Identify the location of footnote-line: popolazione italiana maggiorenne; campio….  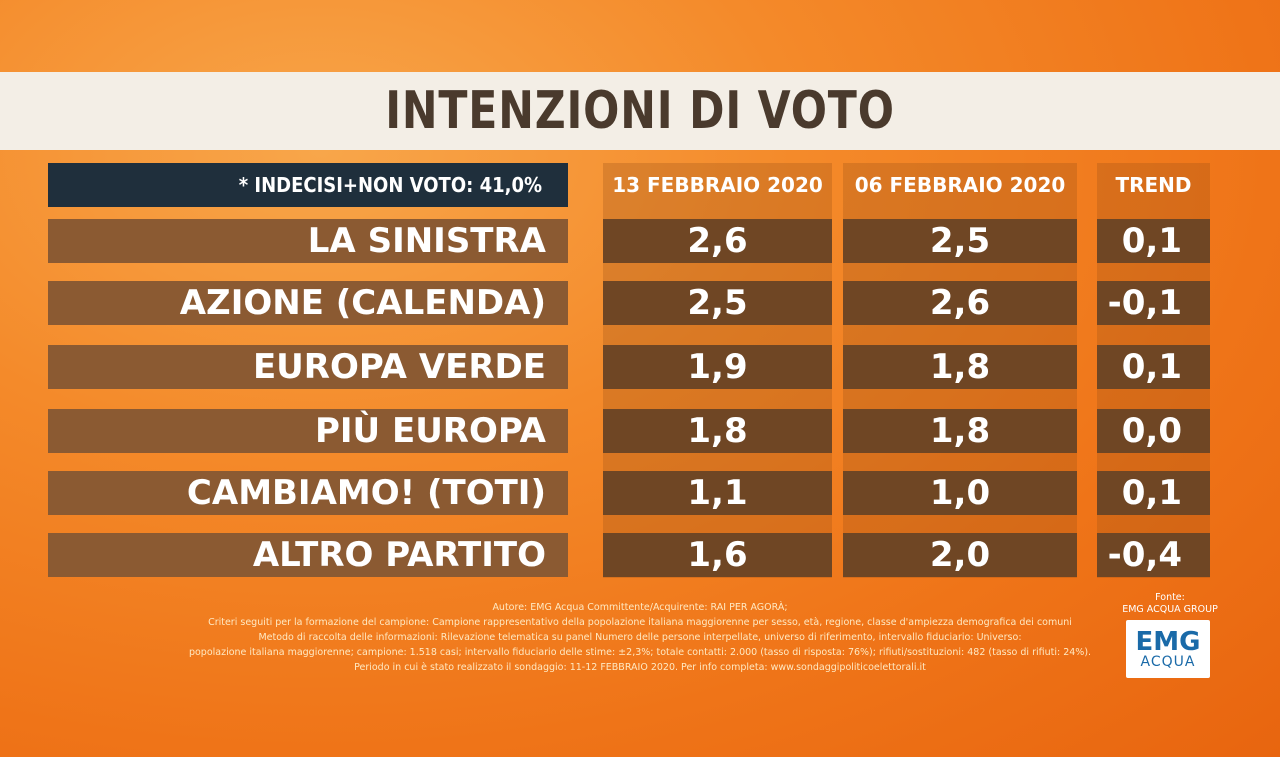
(640, 652).